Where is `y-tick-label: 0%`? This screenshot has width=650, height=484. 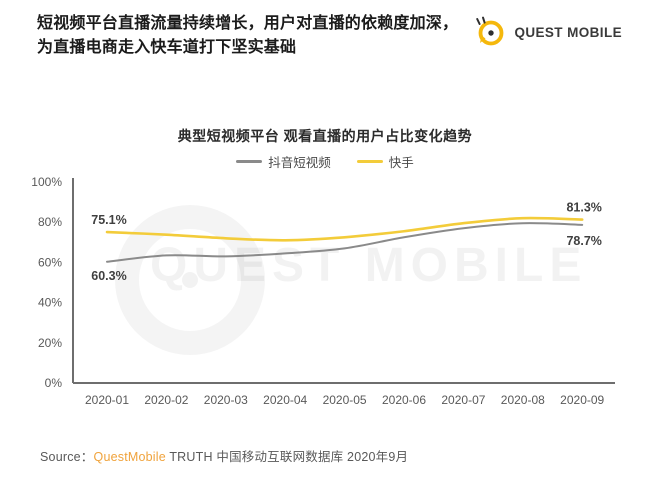 y-tick-label: 0% is located at coordinates (54, 383).